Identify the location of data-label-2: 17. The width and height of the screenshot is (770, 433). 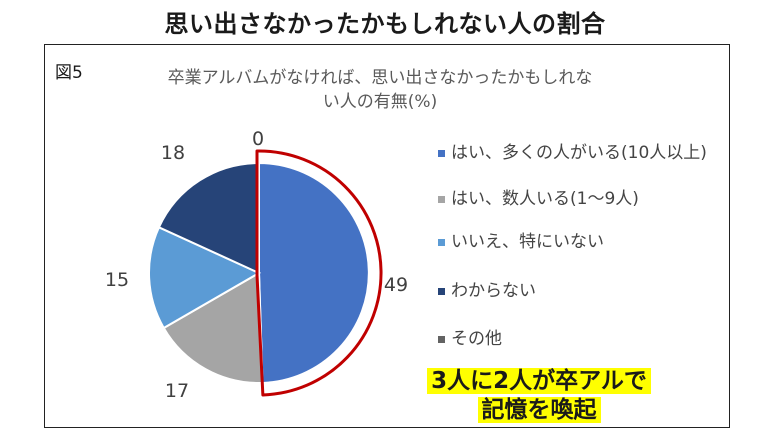
(177, 391).